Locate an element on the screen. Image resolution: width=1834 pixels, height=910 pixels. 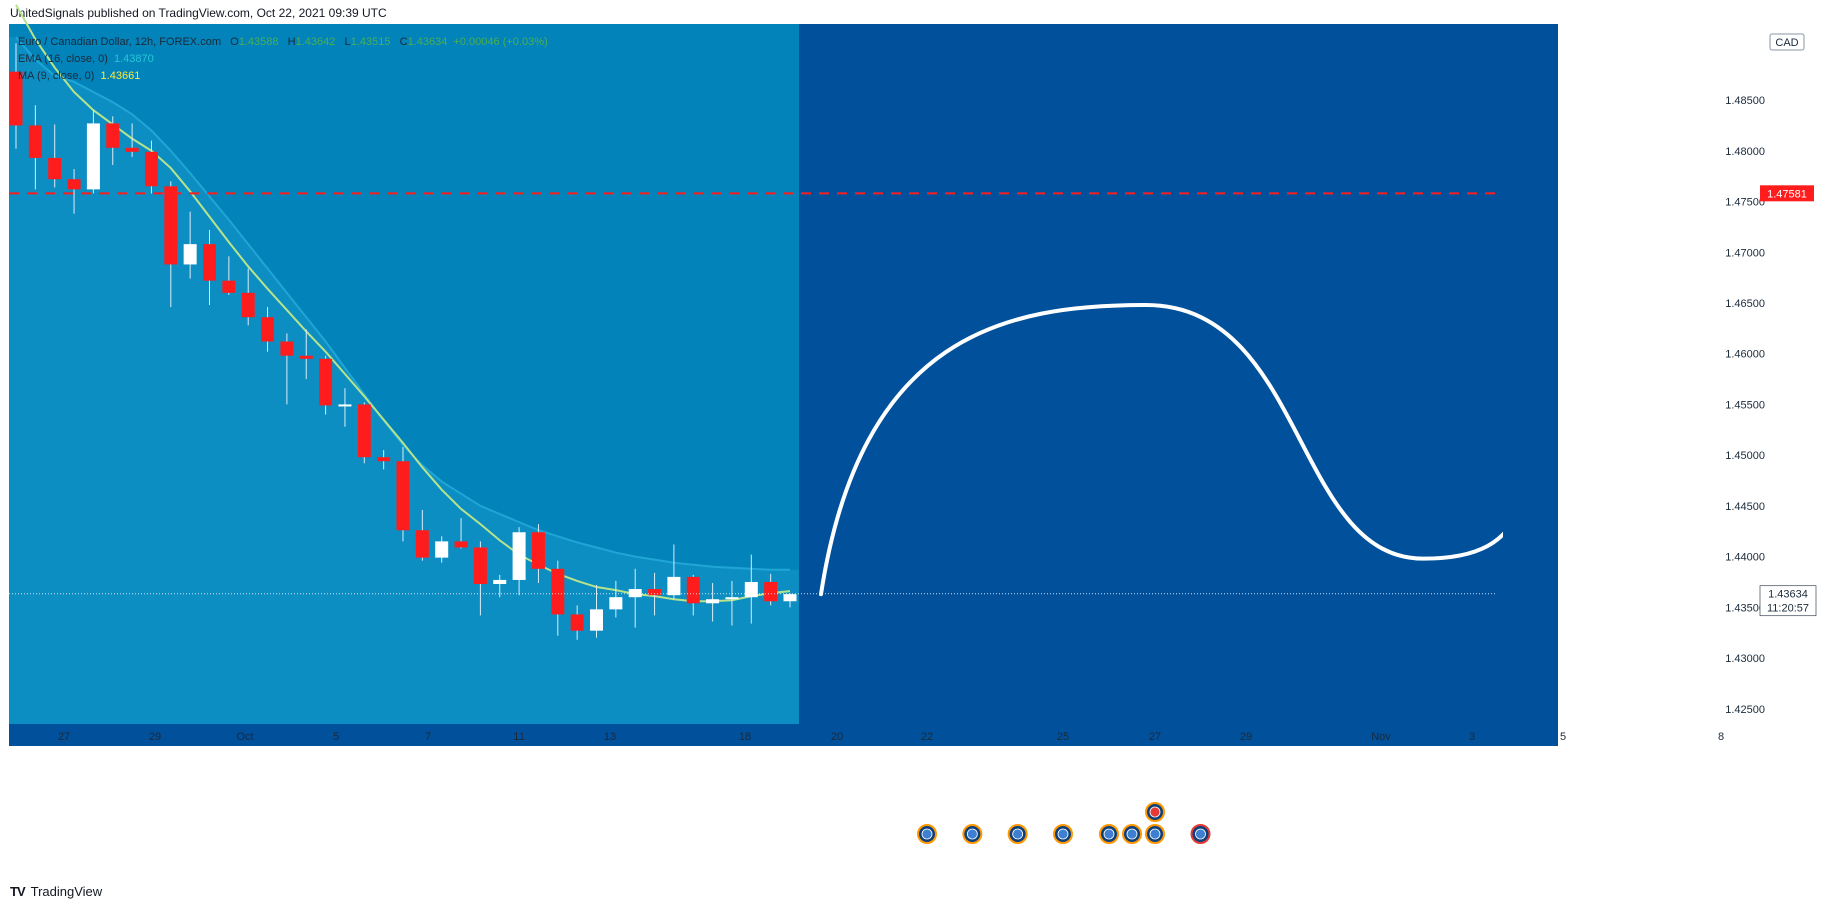
countdown-badge-text: 11:20:57 is located at coordinates (1788, 609).